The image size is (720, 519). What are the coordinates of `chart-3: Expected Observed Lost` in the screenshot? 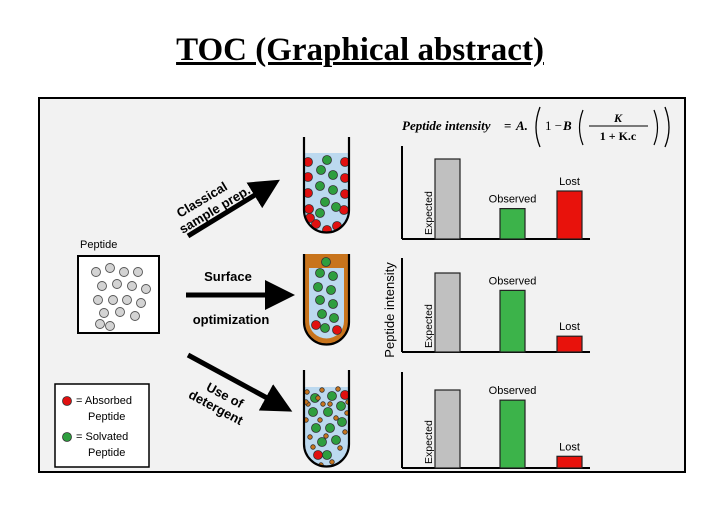 It's located at (495, 420).